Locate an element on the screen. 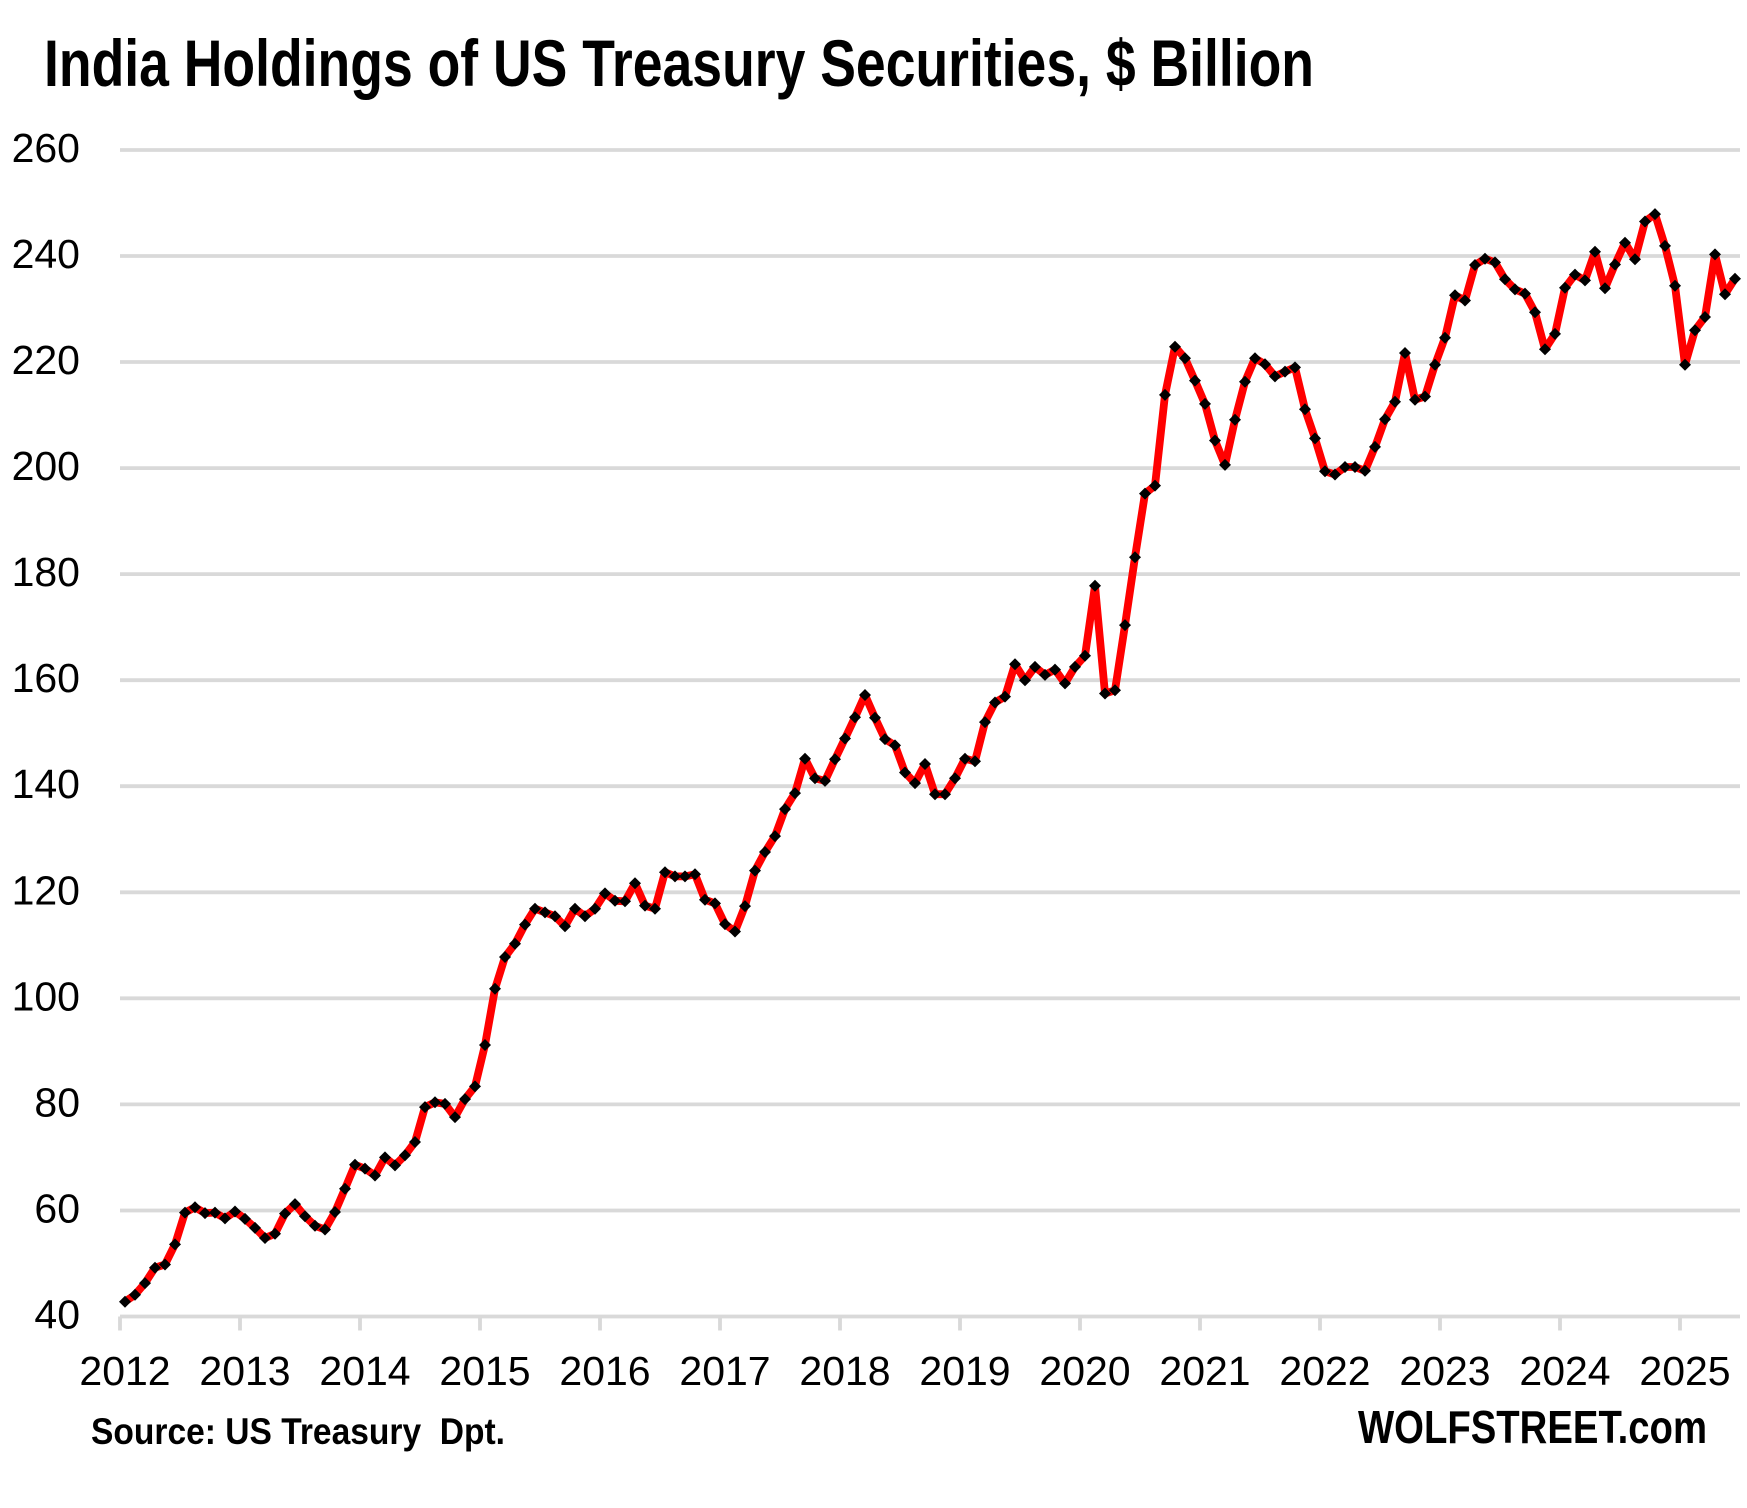 The height and width of the screenshot is (1508, 1747). svg-text: 2018 is located at coordinates (844, 1371).